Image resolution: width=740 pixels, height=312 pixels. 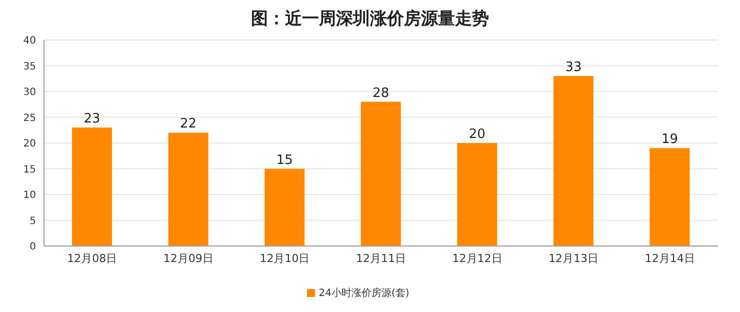 I want to click on chart-title: 图：近一周深圳涨价房源量走势, so click(x=370, y=19).